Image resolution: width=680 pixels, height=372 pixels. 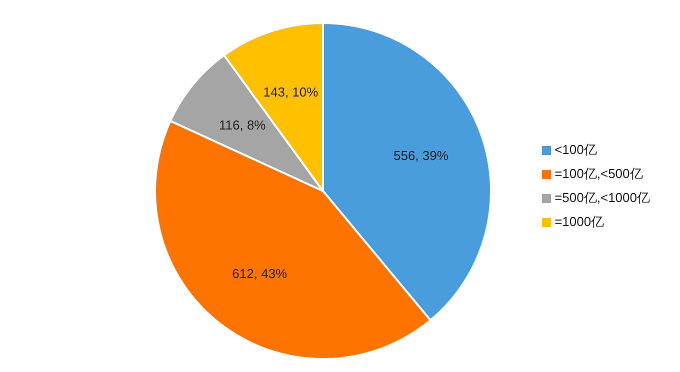 What do you see at coordinates (579, 221) in the screenshot?
I see `legend-label: =1000亿` at bounding box center [579, 221].